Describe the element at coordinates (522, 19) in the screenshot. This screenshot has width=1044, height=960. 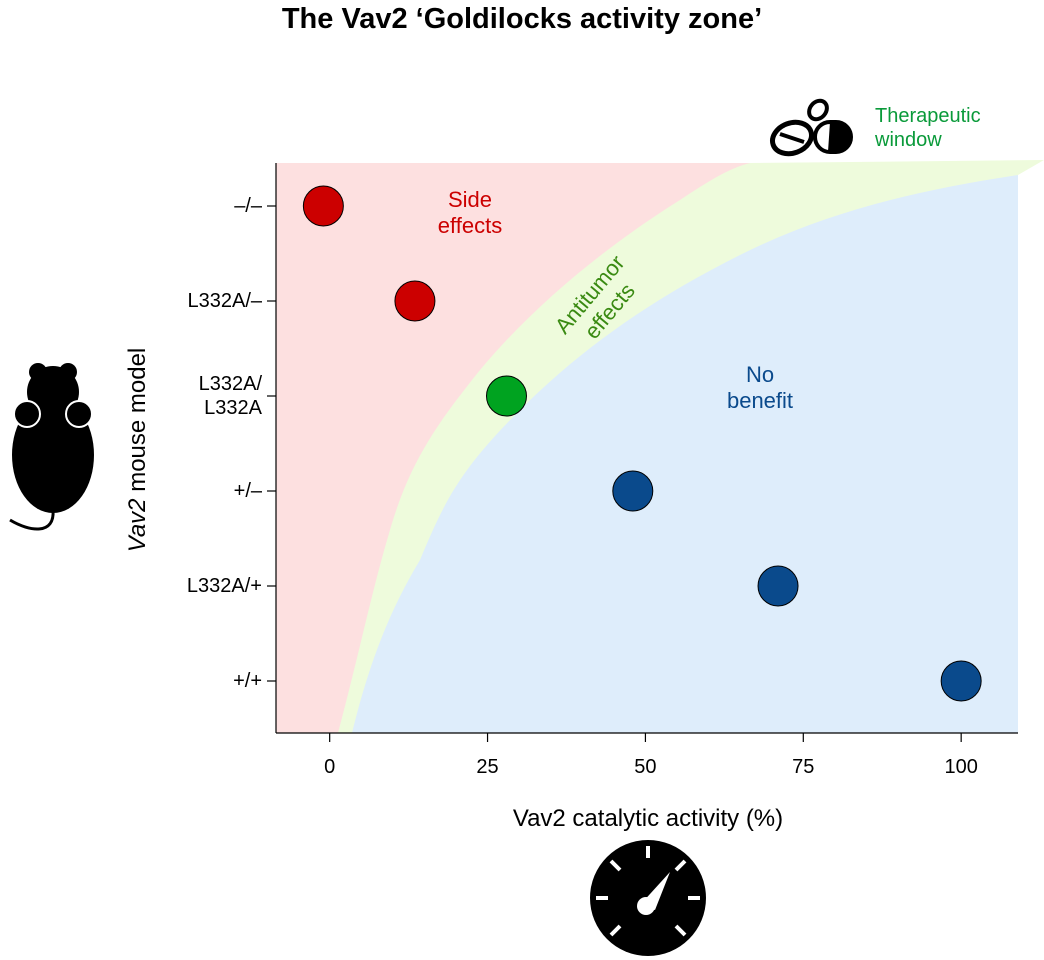
I see `chart-title: The Vav2 ‘Goldilocks activity zone’` at that location.